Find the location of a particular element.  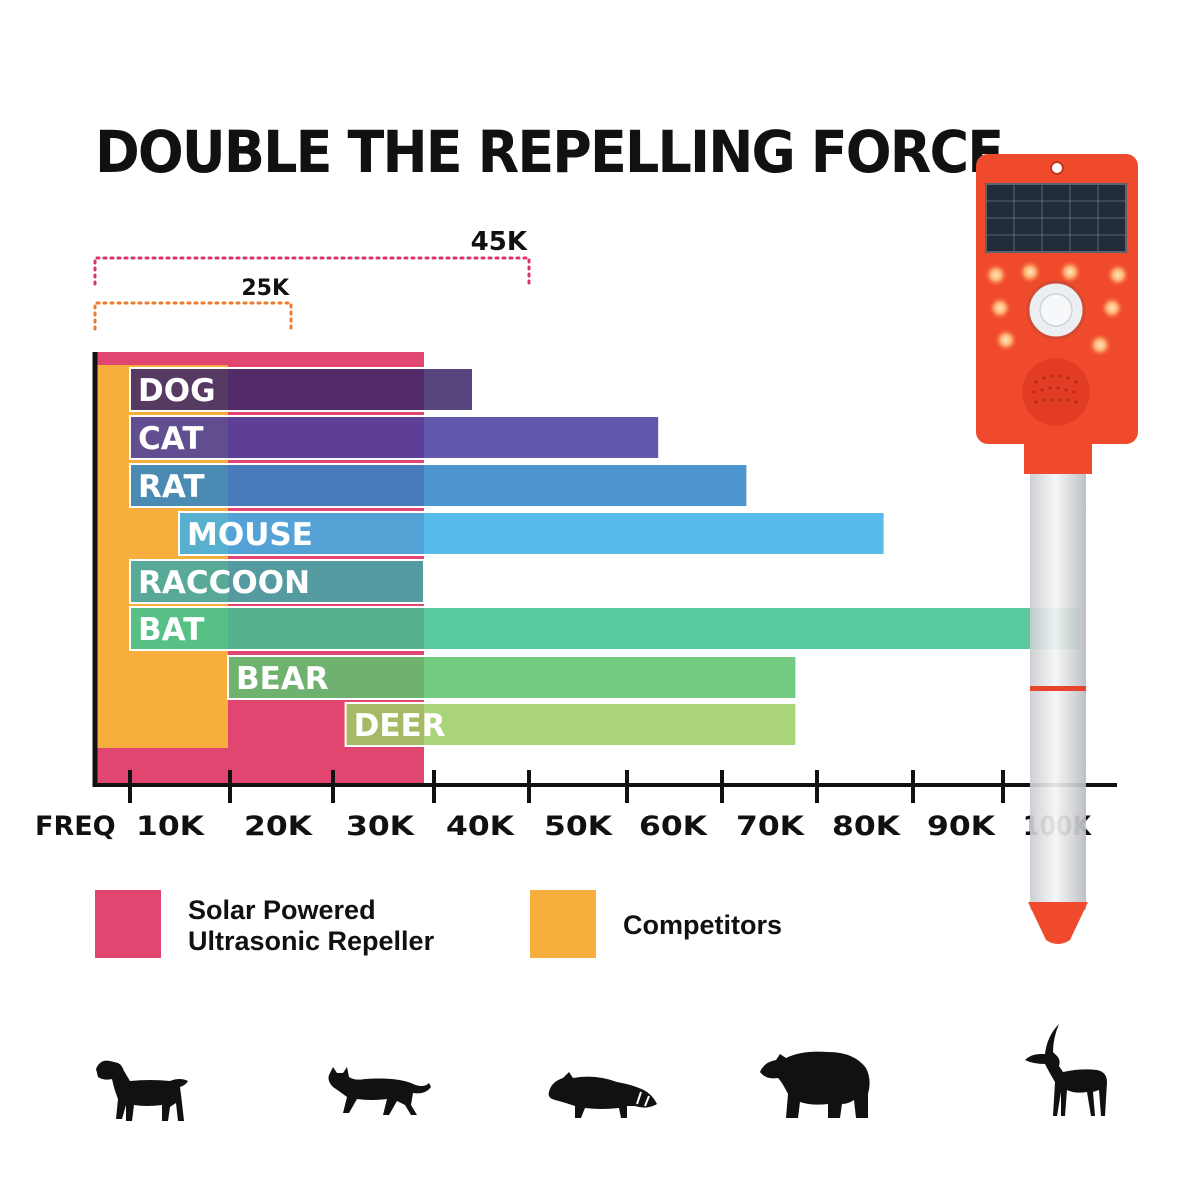

range-marker-label-45k: 45K is located at coordinates (499, 242).